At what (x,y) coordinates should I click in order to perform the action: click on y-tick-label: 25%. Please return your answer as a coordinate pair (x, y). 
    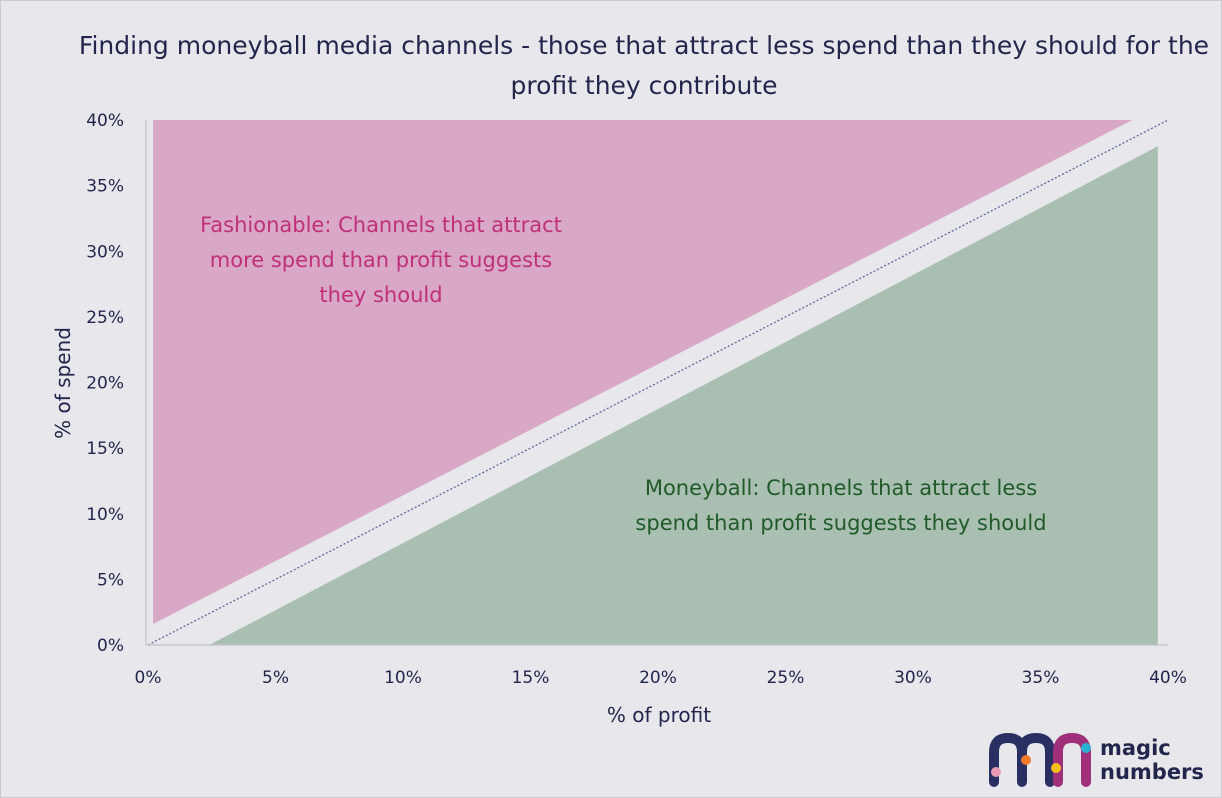
    Looking at the image, I should click on (105, 318).